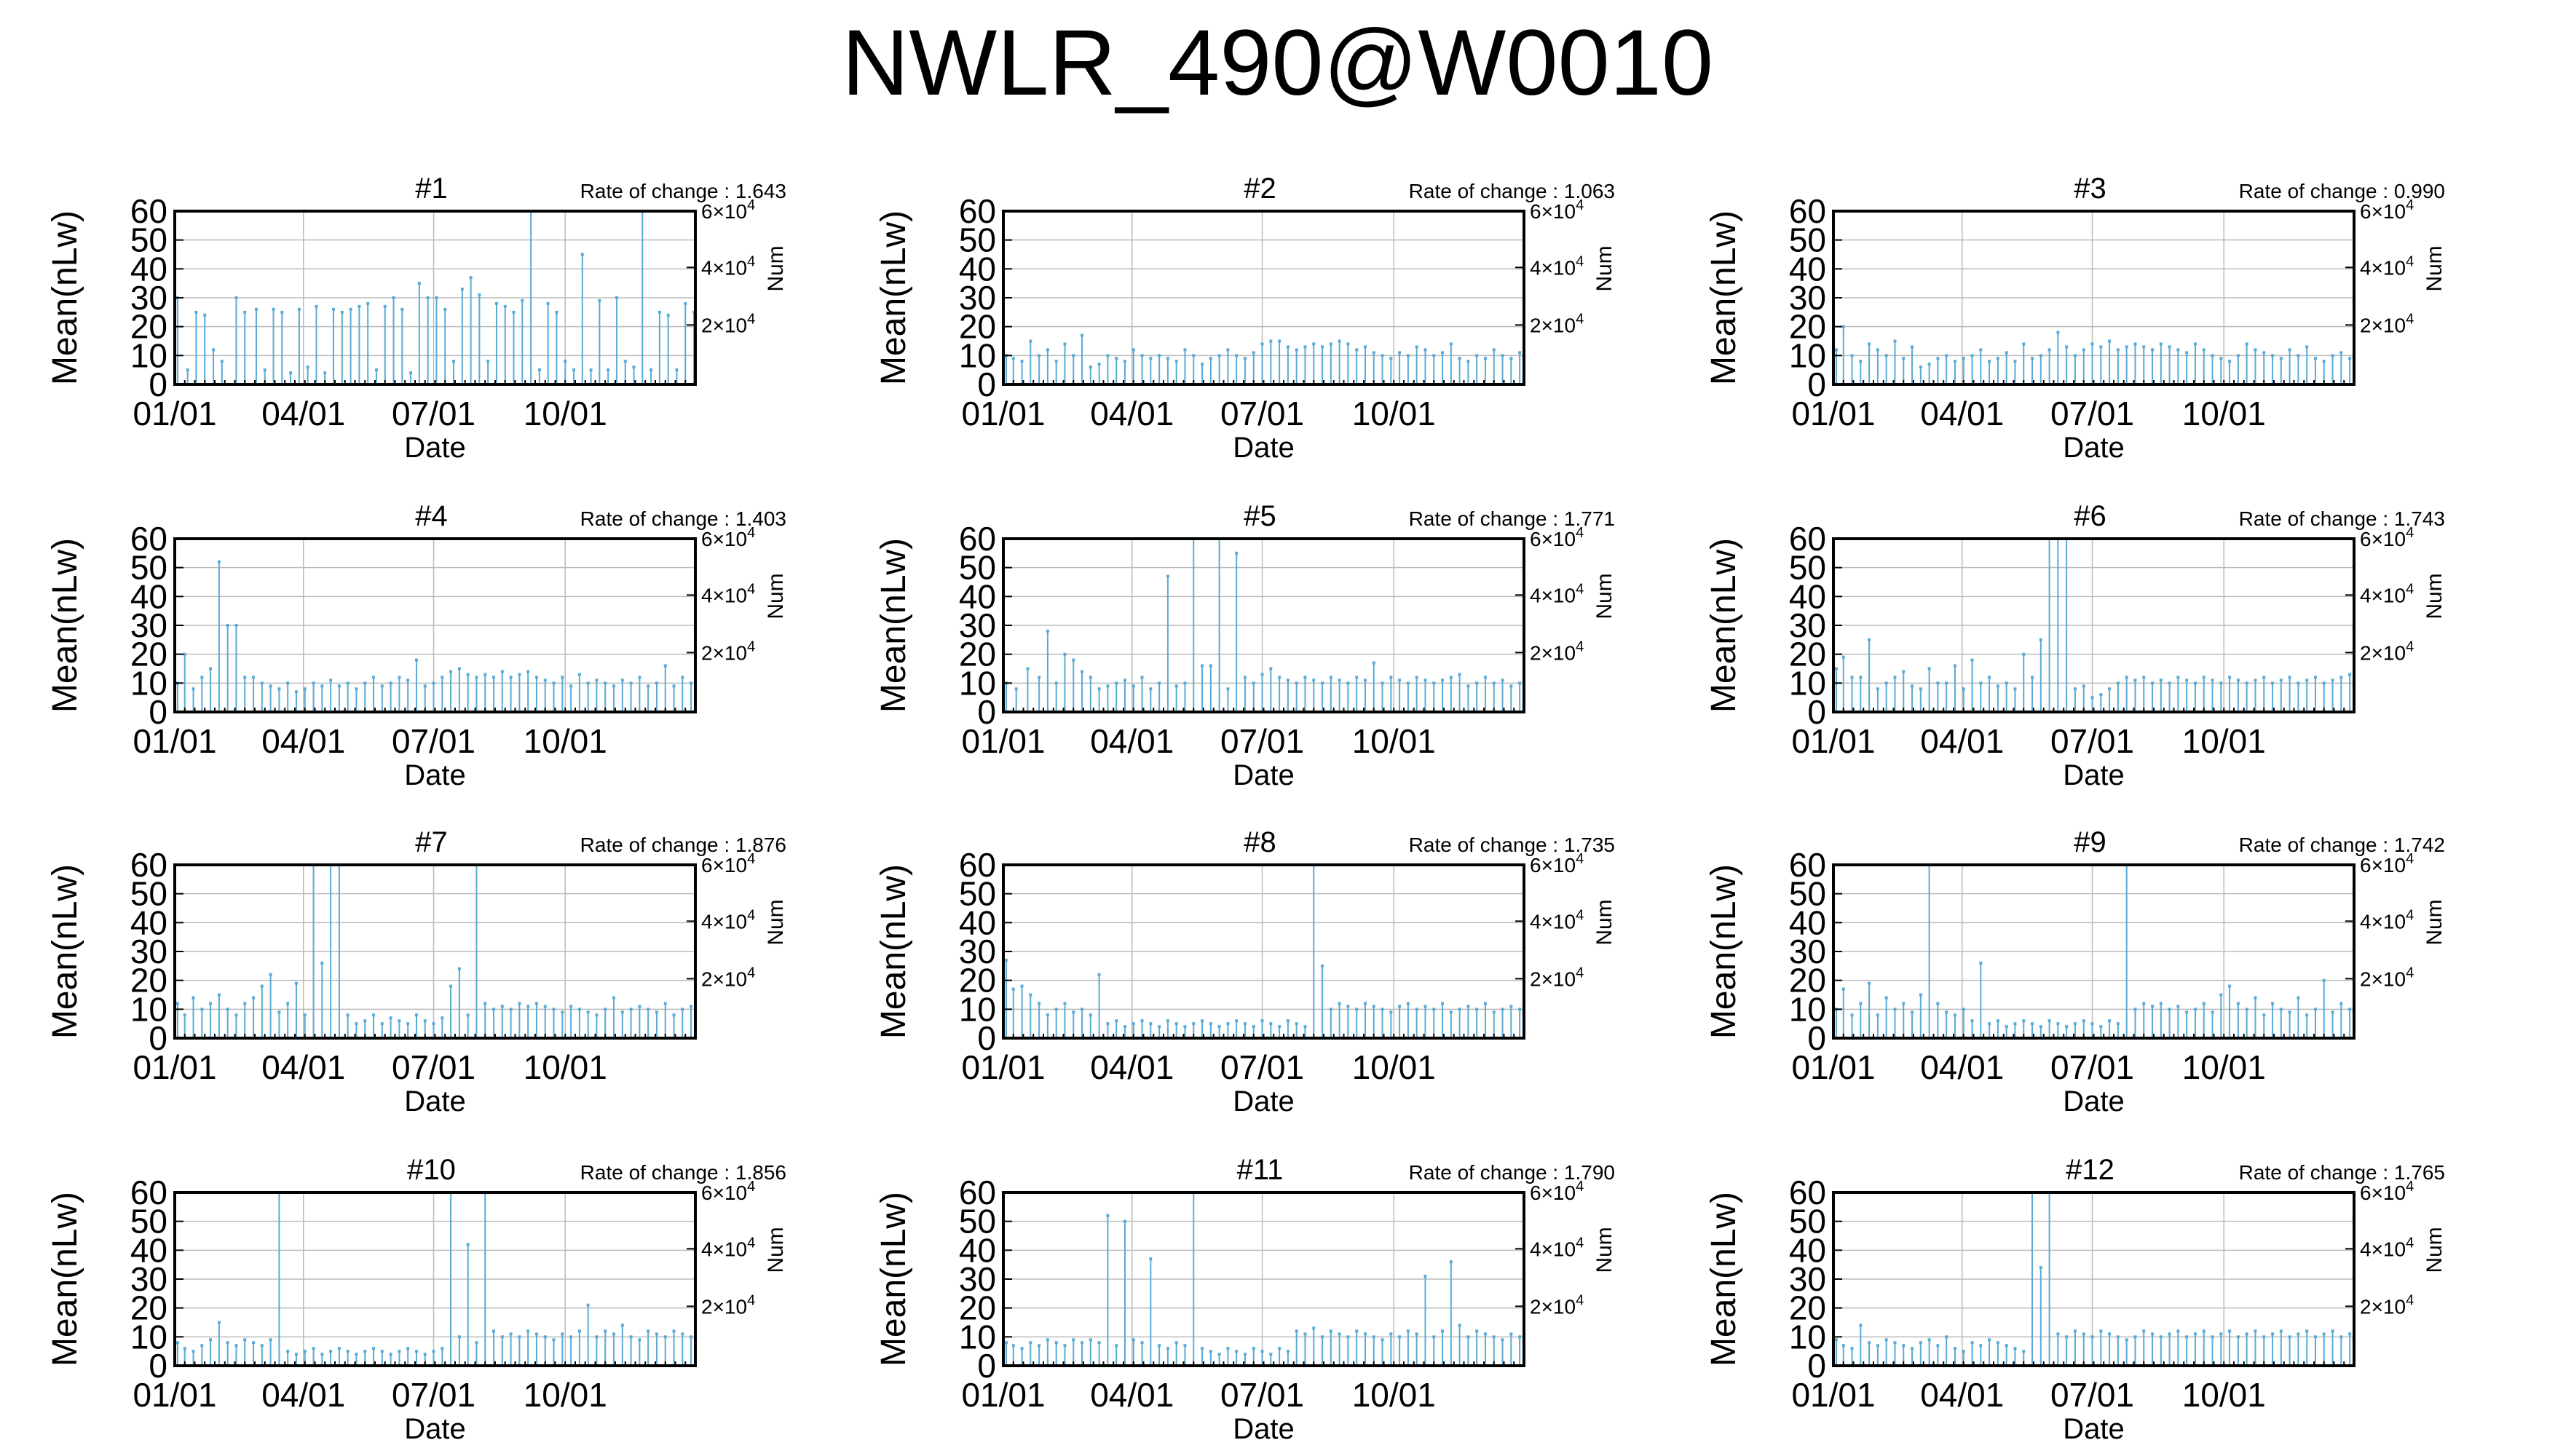 The height and width of the screenshot is (1456, 2555). I want to click on x-tick-label: 07/01, so click(2092, 413).